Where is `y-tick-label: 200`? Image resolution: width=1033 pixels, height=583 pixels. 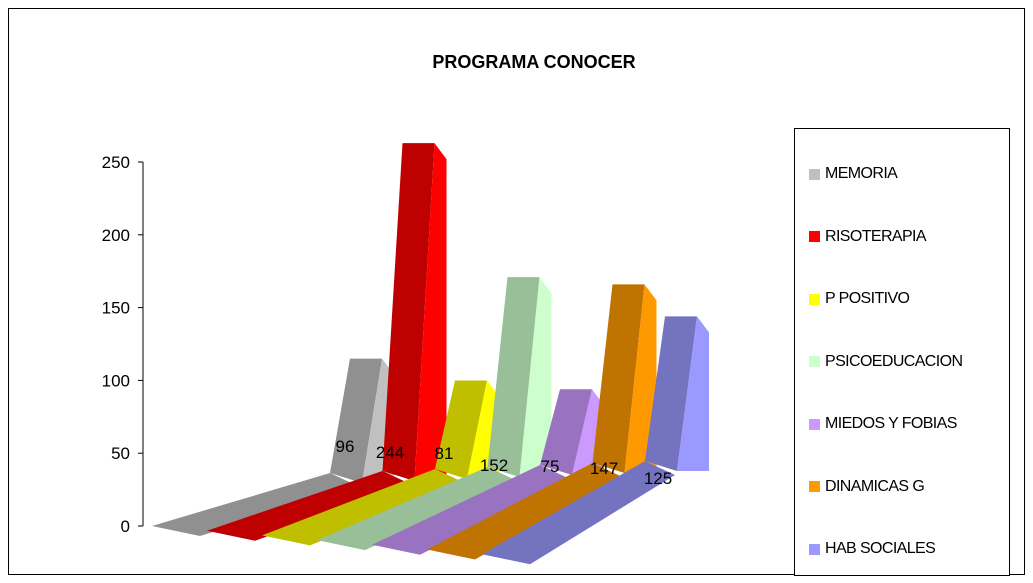 y-tick-label: 200 is located at coordinates (116, 235).